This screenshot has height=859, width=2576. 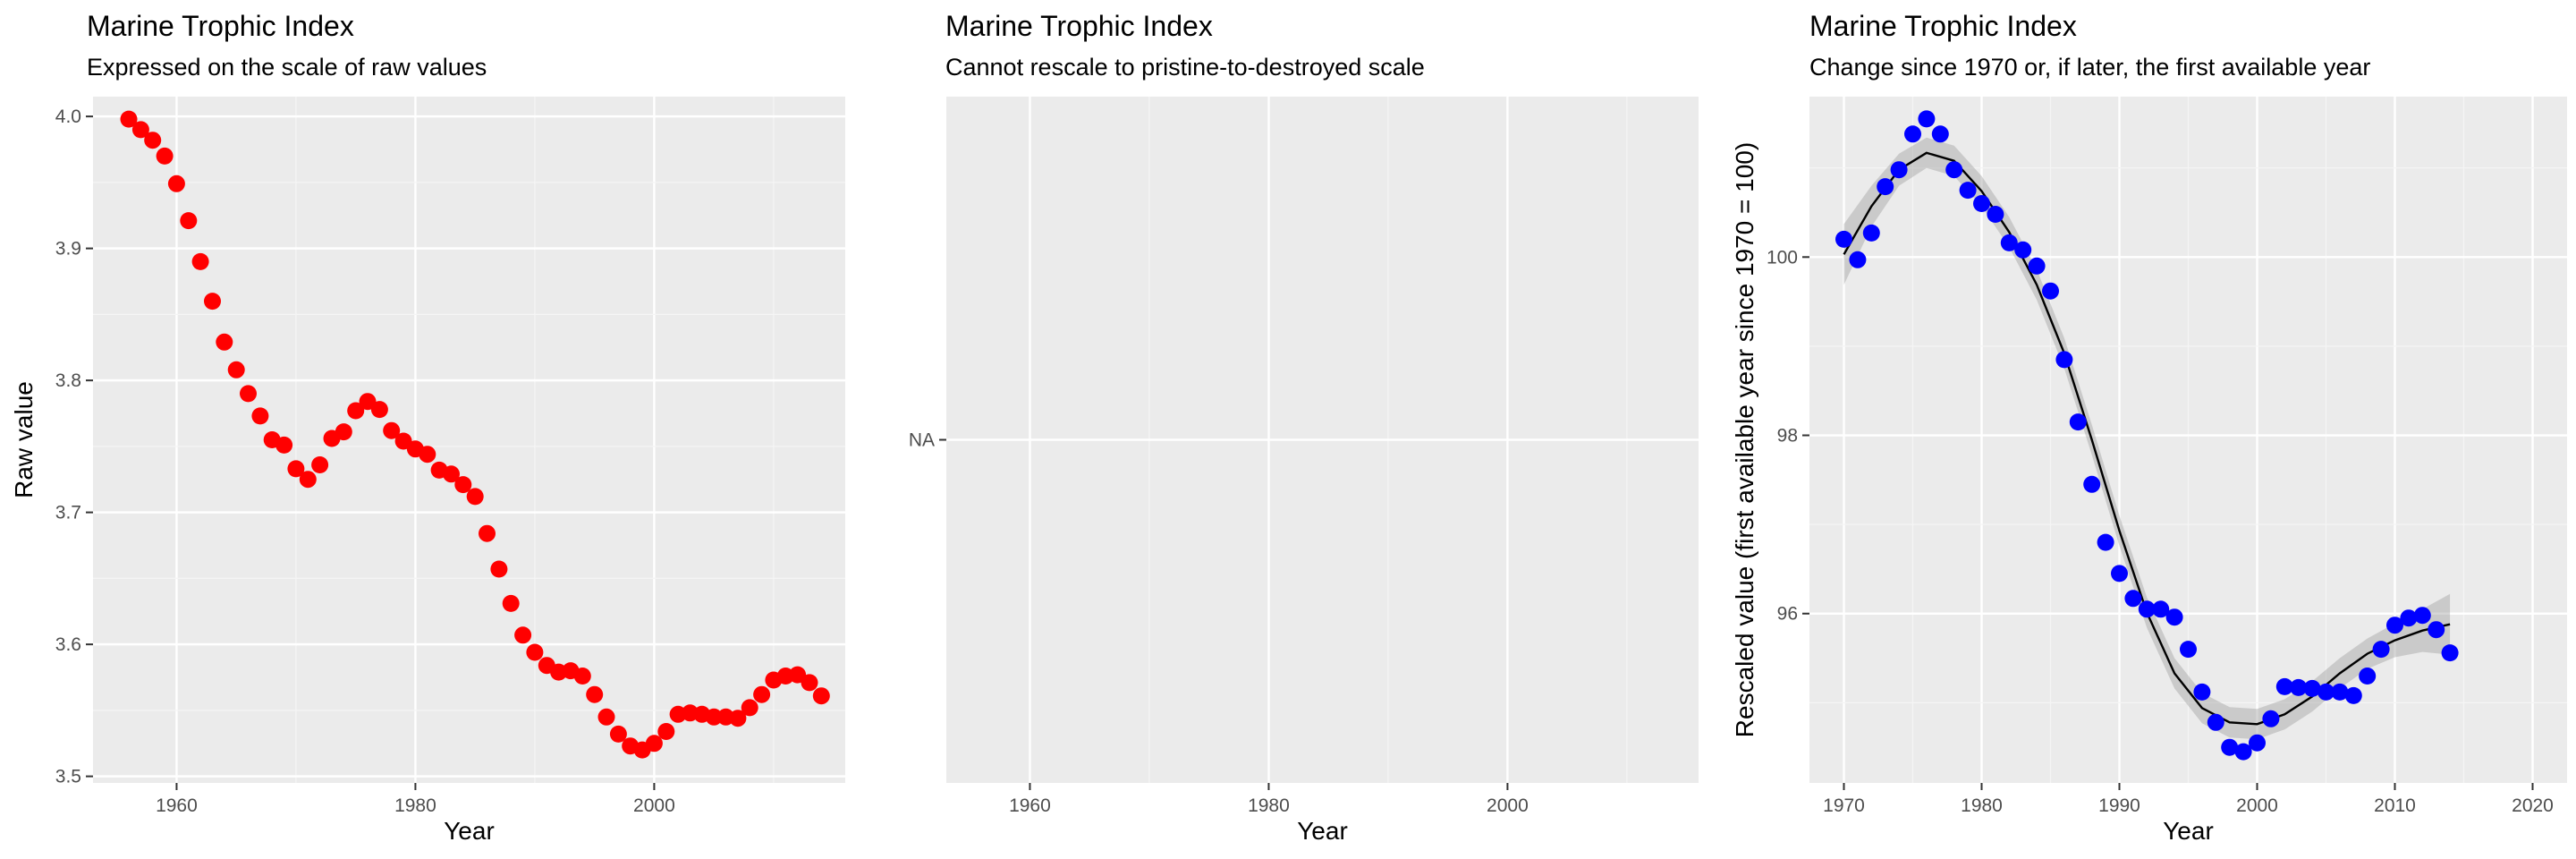 I want to click on data-point-rescaled-2014, so click(x=2450, y=653).